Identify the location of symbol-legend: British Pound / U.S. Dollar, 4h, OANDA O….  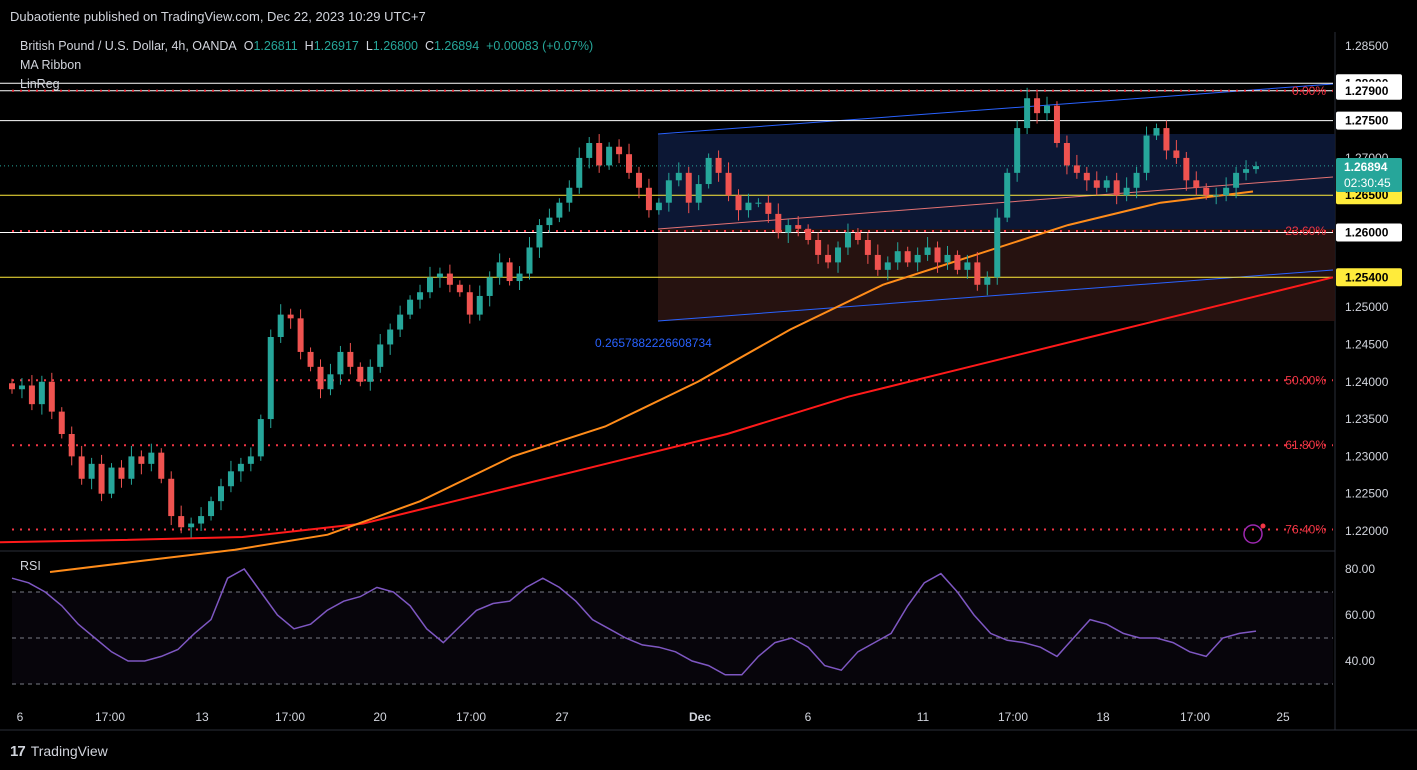
(306, 46).